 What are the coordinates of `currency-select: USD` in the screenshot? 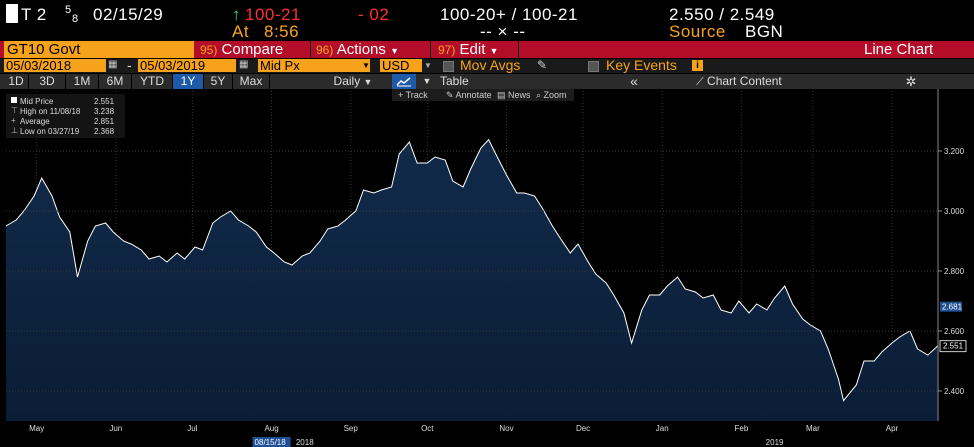 It's located at (401, 65).